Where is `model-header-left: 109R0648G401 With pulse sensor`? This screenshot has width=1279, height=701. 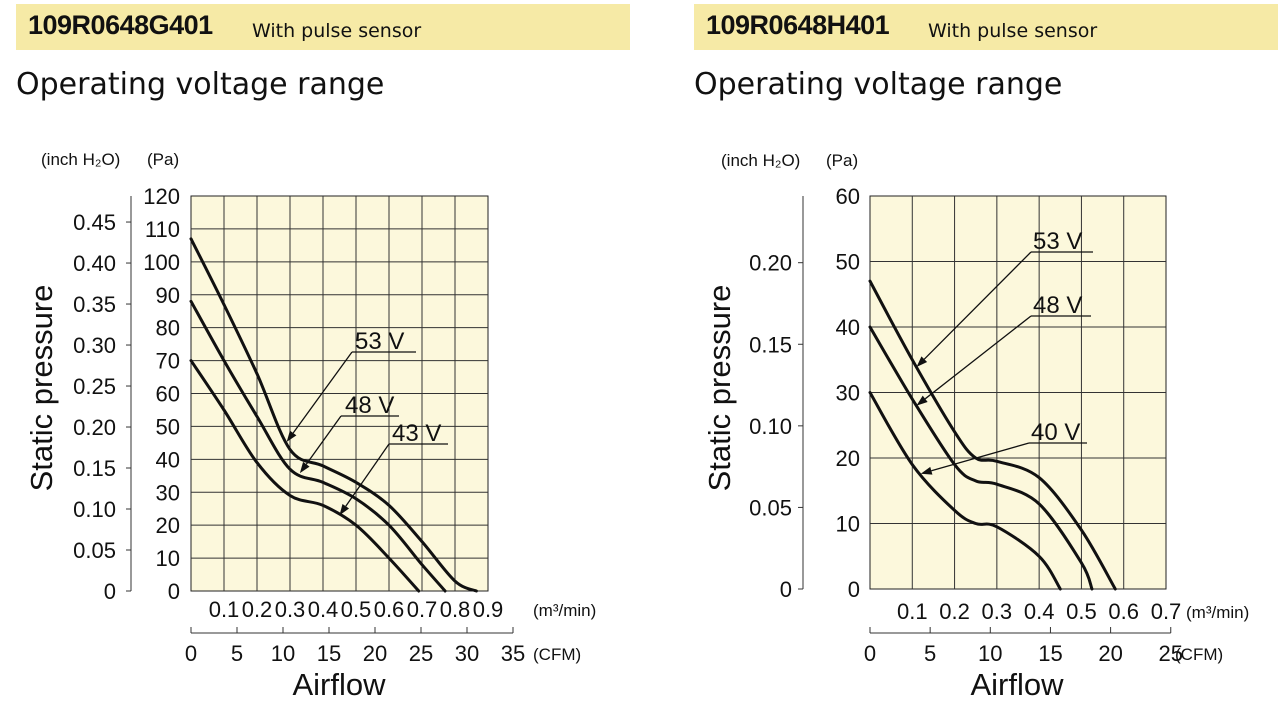
model-header-left: 109R0648G401 With pulse sensor is located at coordinates (323, 27).